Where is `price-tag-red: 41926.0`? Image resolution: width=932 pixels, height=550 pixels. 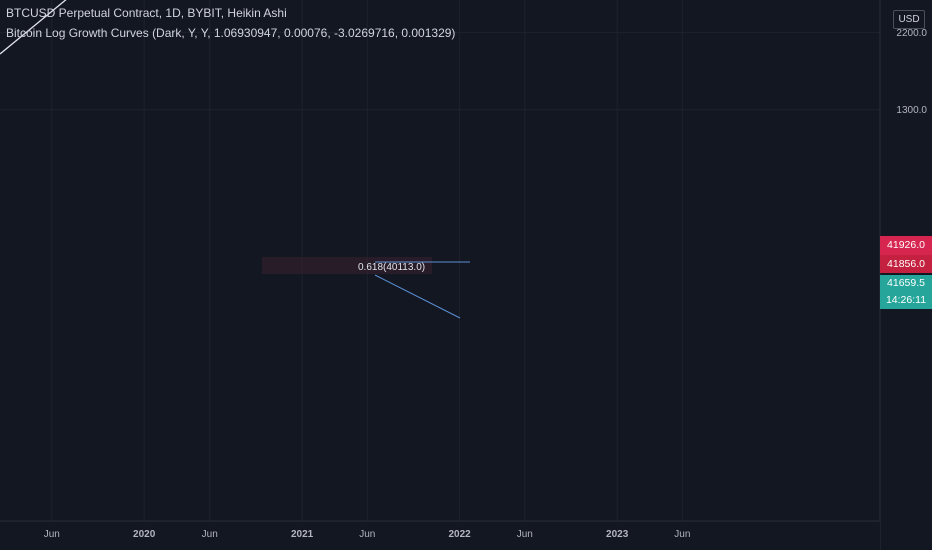 price-tag-red: 41926.0 is located at coordinates (906, 245).